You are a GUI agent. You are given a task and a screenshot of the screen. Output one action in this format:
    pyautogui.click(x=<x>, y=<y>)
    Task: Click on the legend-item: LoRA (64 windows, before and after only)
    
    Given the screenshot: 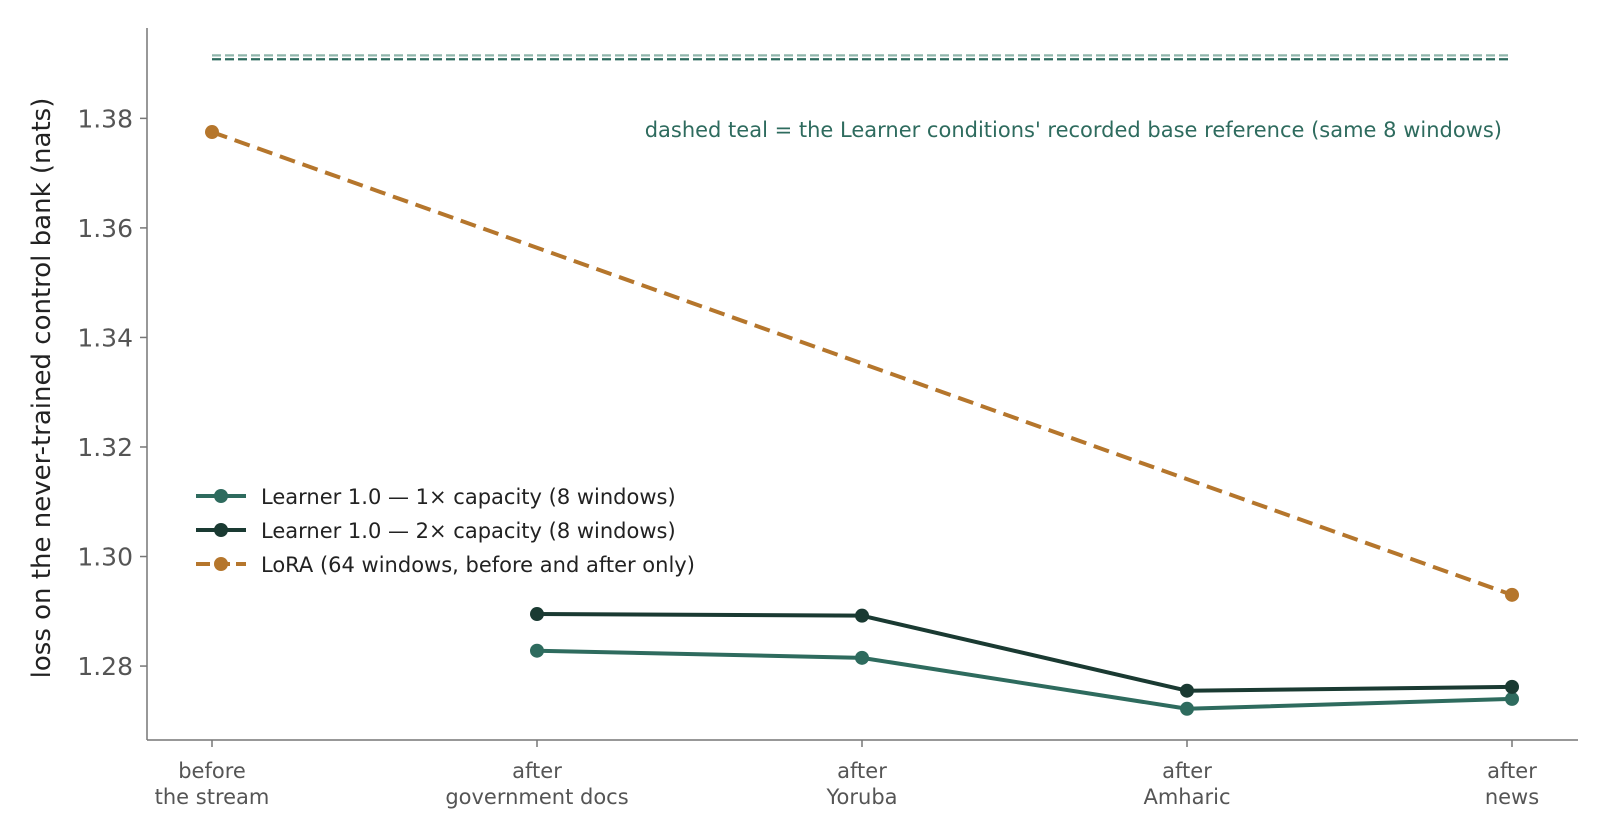 What is the action you would take?
    pyautogui.click(x=445, y=565)
    